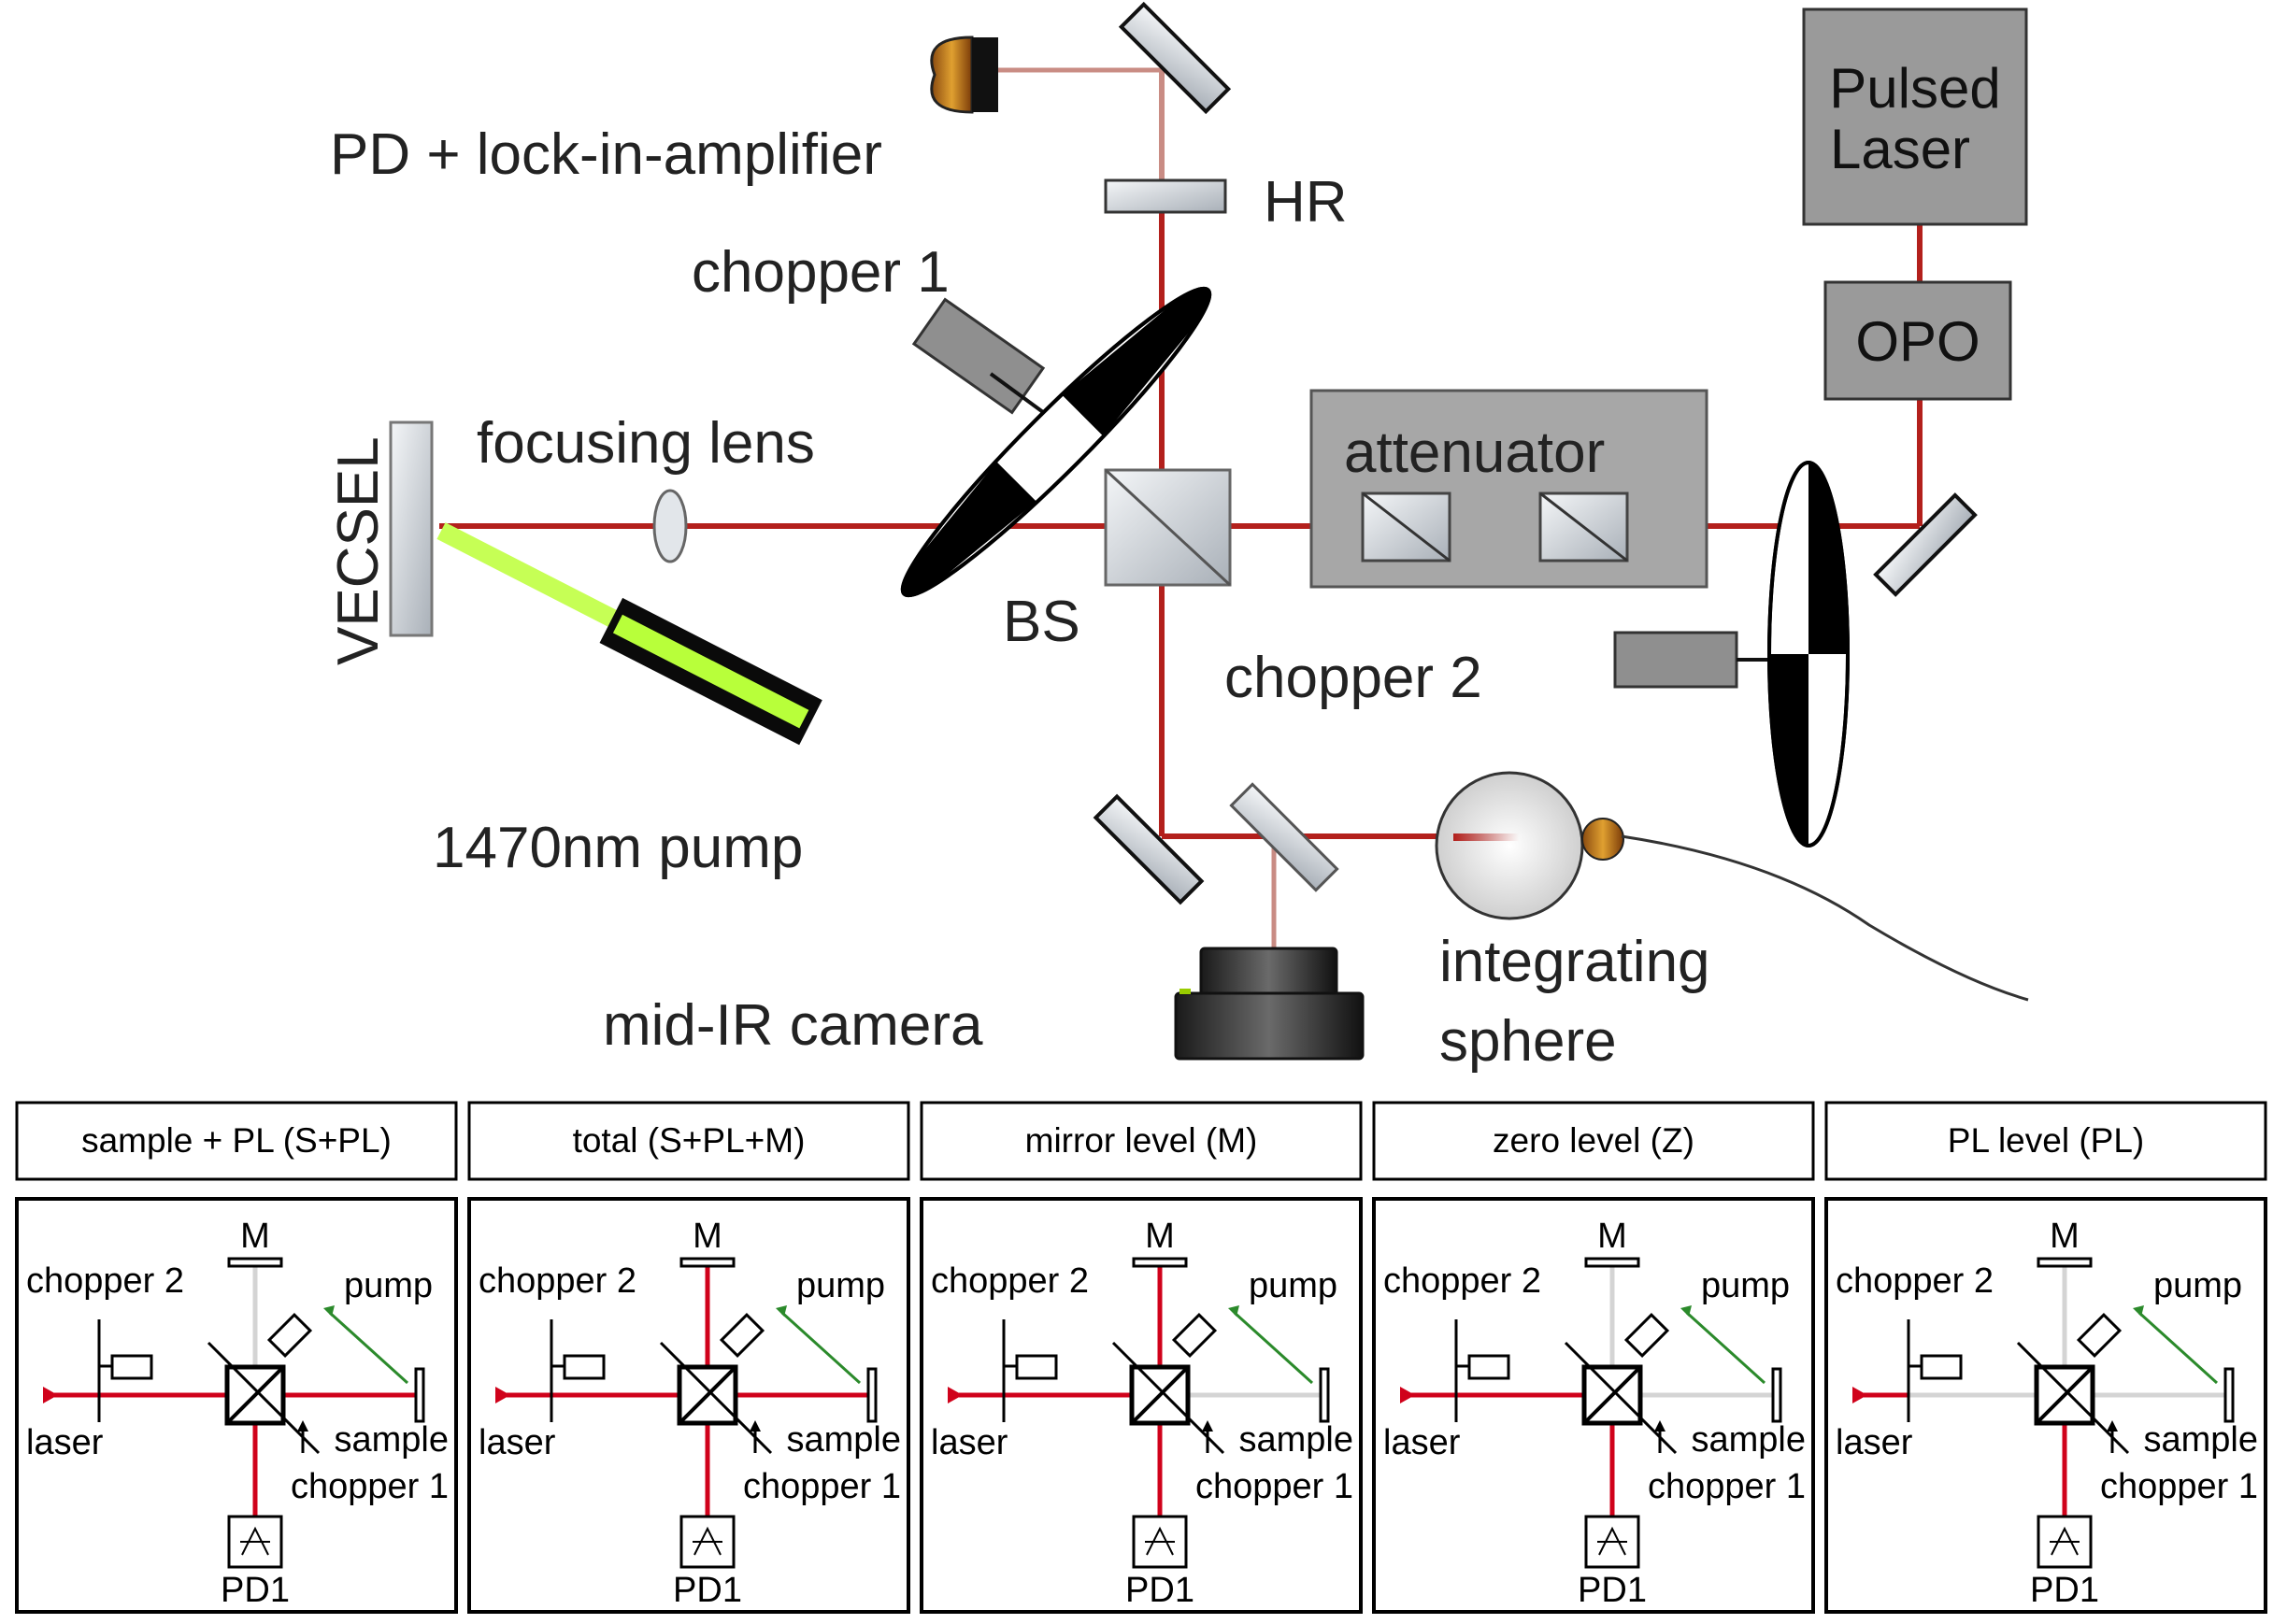 This screenshot has height=1624, width=2273. What do you see at coordinates (964, 75) in the screenshot?
I see `lock-in-detector` at bounding box center [964, 75].